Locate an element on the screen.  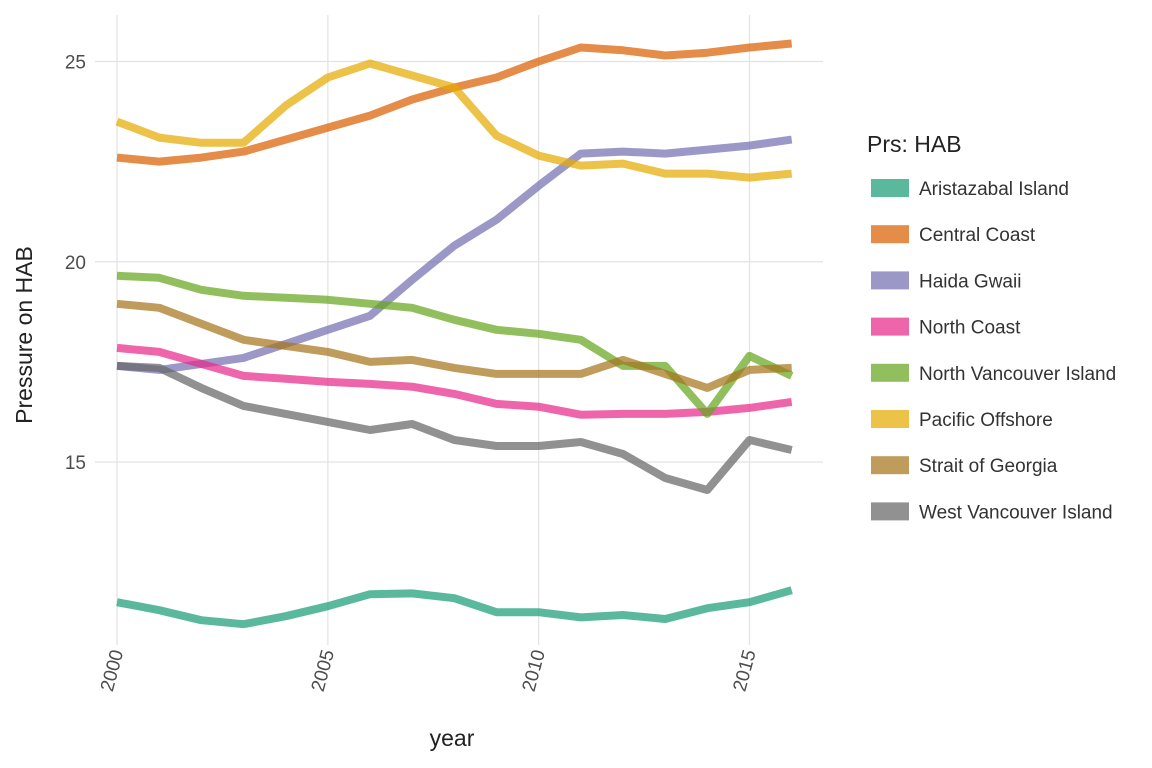
legend-label-north-coast: North Coast is located at coordinates (970, 328).